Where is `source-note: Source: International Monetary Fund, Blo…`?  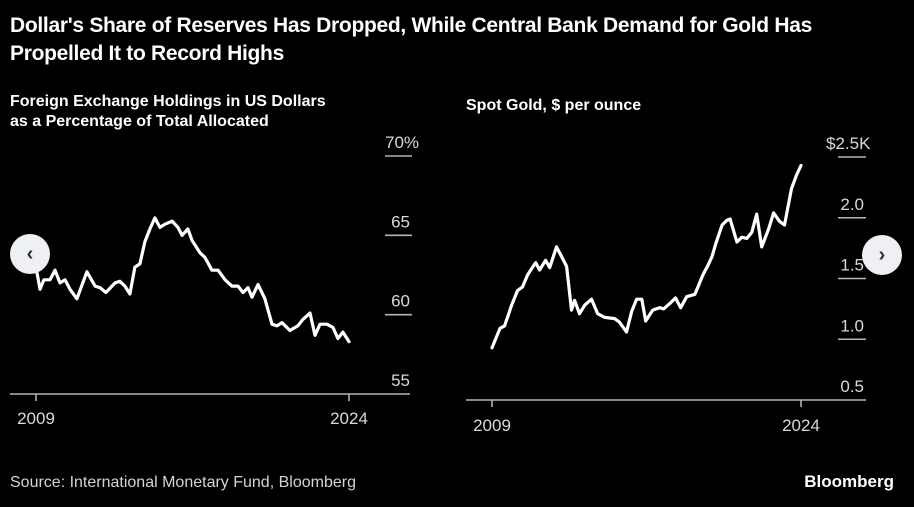
source-note: Source: International Monetary Fund, Blo… is located at coordinates (183, 482).